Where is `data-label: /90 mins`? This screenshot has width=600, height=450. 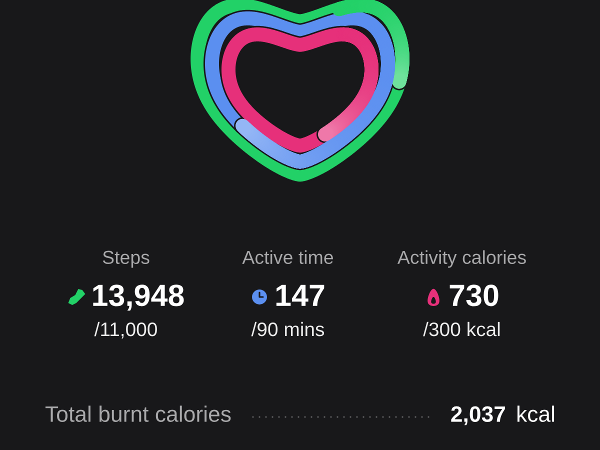 data-label: /90 mins is located at coordinates (287, 329).